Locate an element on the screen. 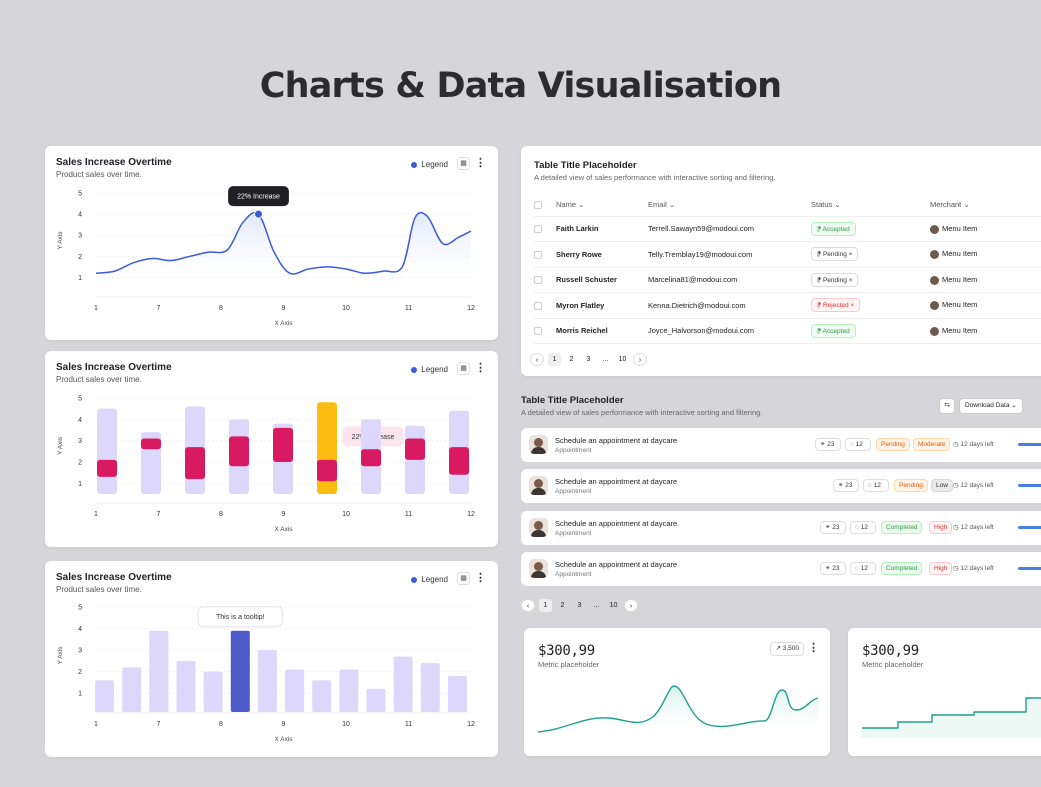 This screenshot has height=787, width=1041. sparkline is located at coordinates (678, 709).